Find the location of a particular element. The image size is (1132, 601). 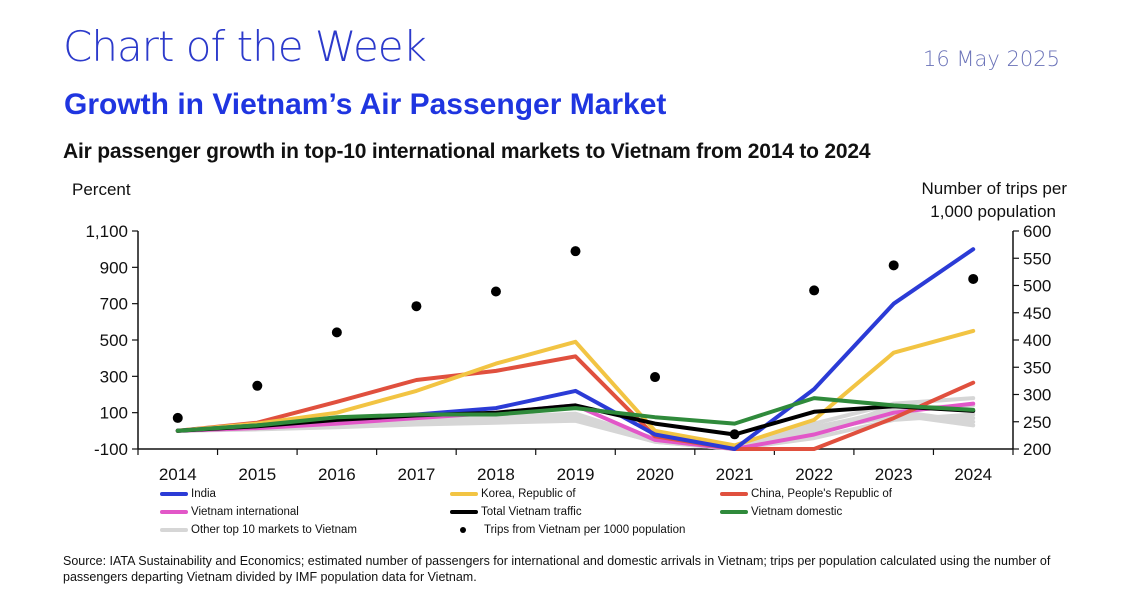

legend-item-other: Other top 10 markets to Vietnam is located at coordinates (258, 530).